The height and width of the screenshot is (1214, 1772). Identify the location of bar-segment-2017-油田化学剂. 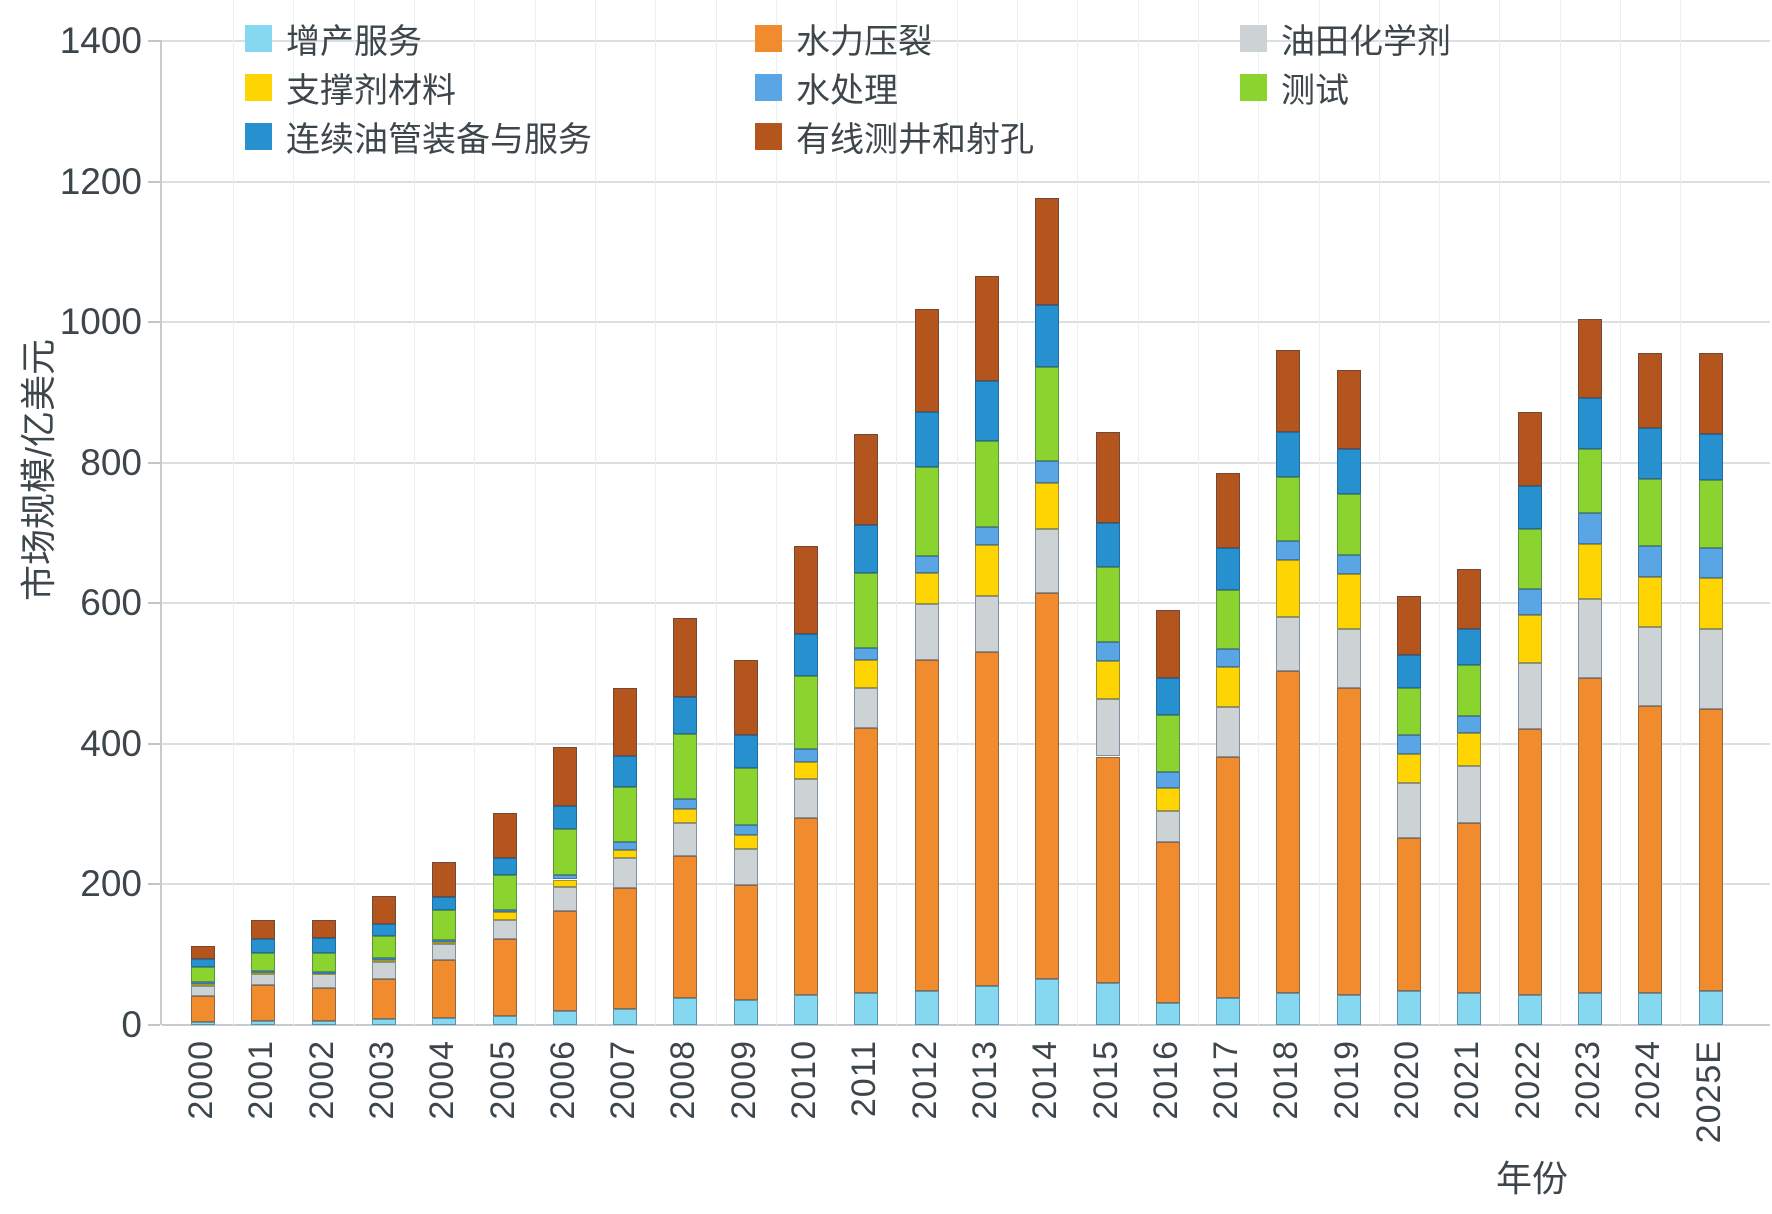
(1228, 732).